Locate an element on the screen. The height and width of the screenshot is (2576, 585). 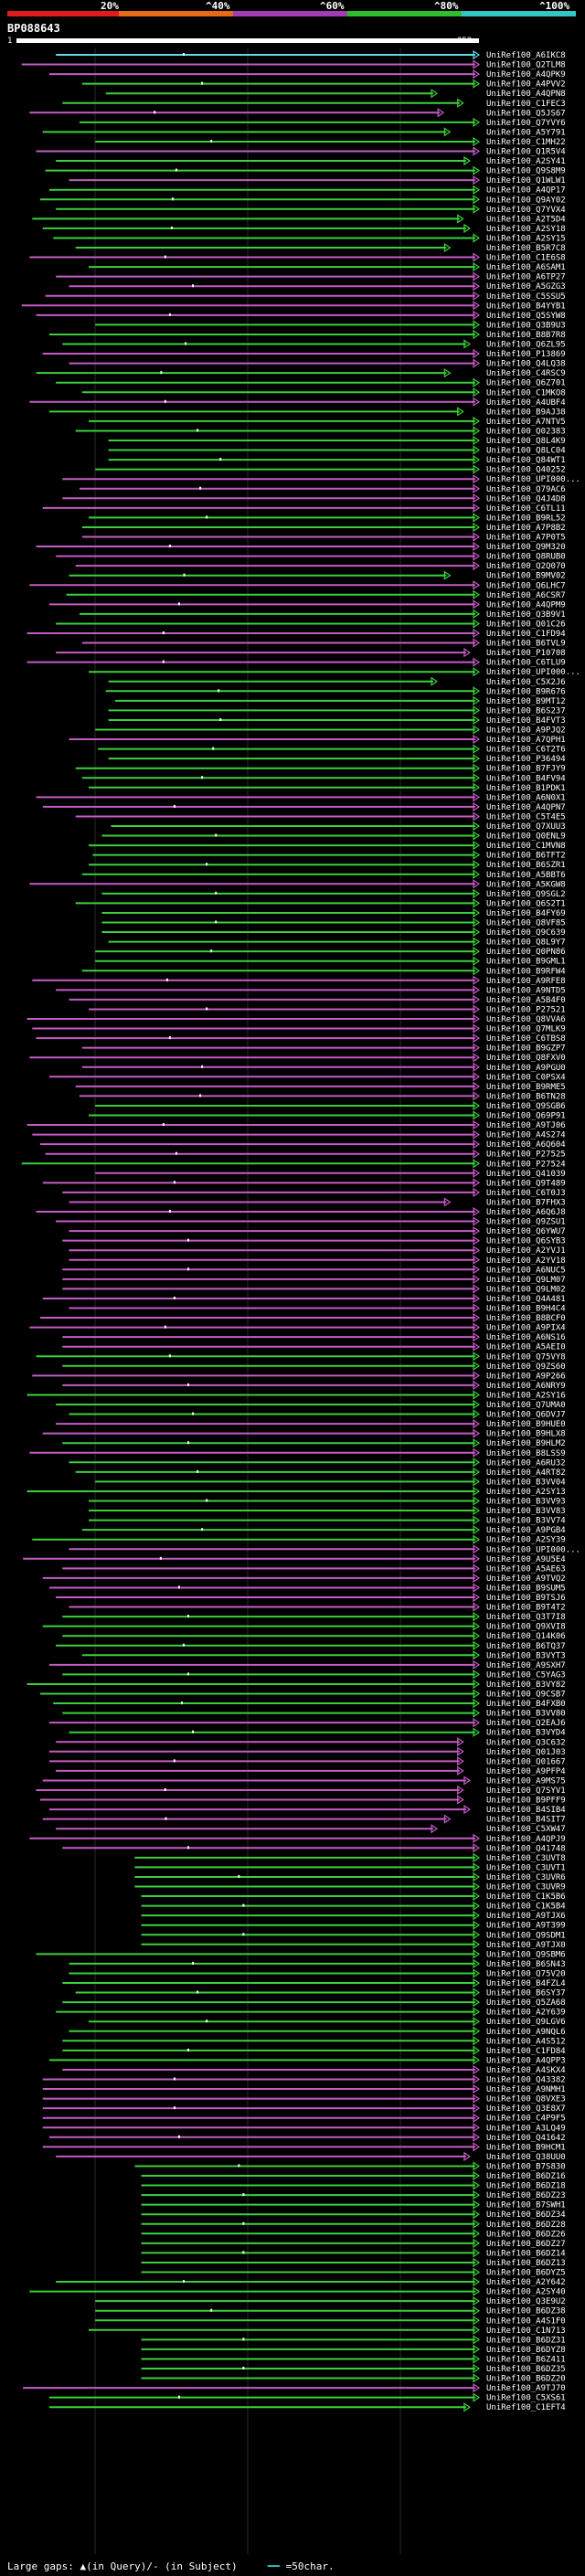
hit-label: UniRef100_C1N713 is located at coordinates (526, 2331).